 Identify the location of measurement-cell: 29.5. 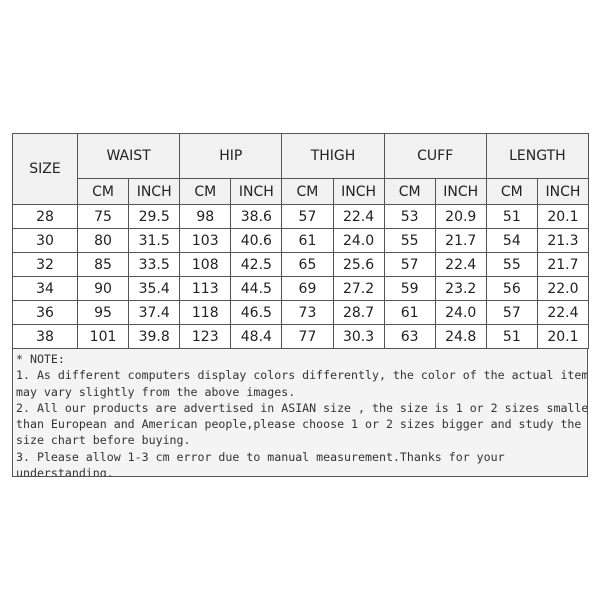
(154, 216).